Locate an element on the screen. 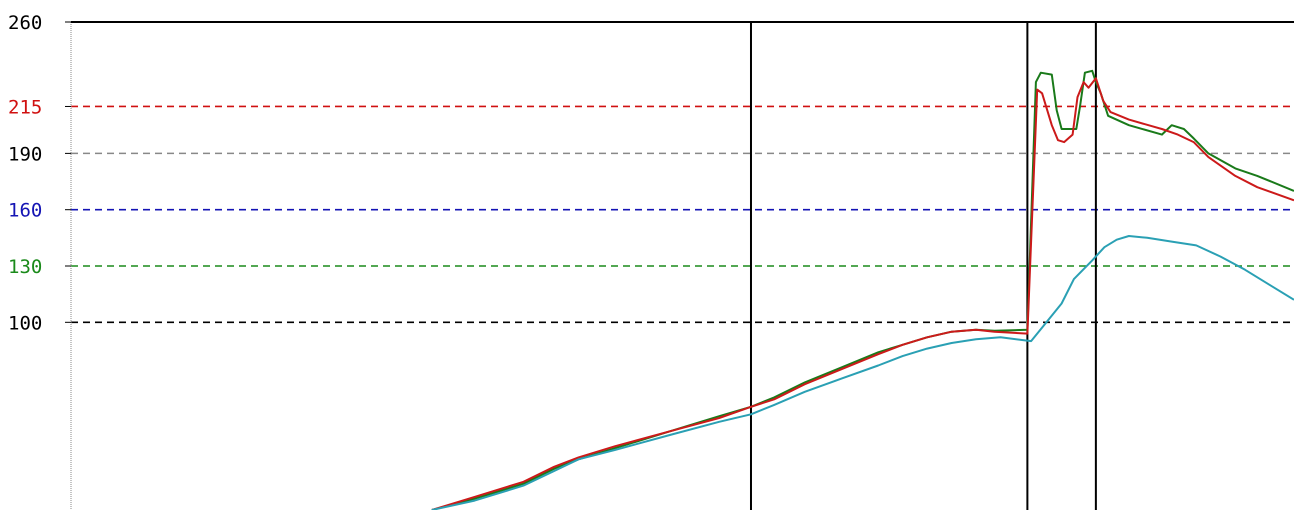 The height and width of the screenshot is (510, 1294). y-tick-label-130: 130 is located at coordinates (25, 267).